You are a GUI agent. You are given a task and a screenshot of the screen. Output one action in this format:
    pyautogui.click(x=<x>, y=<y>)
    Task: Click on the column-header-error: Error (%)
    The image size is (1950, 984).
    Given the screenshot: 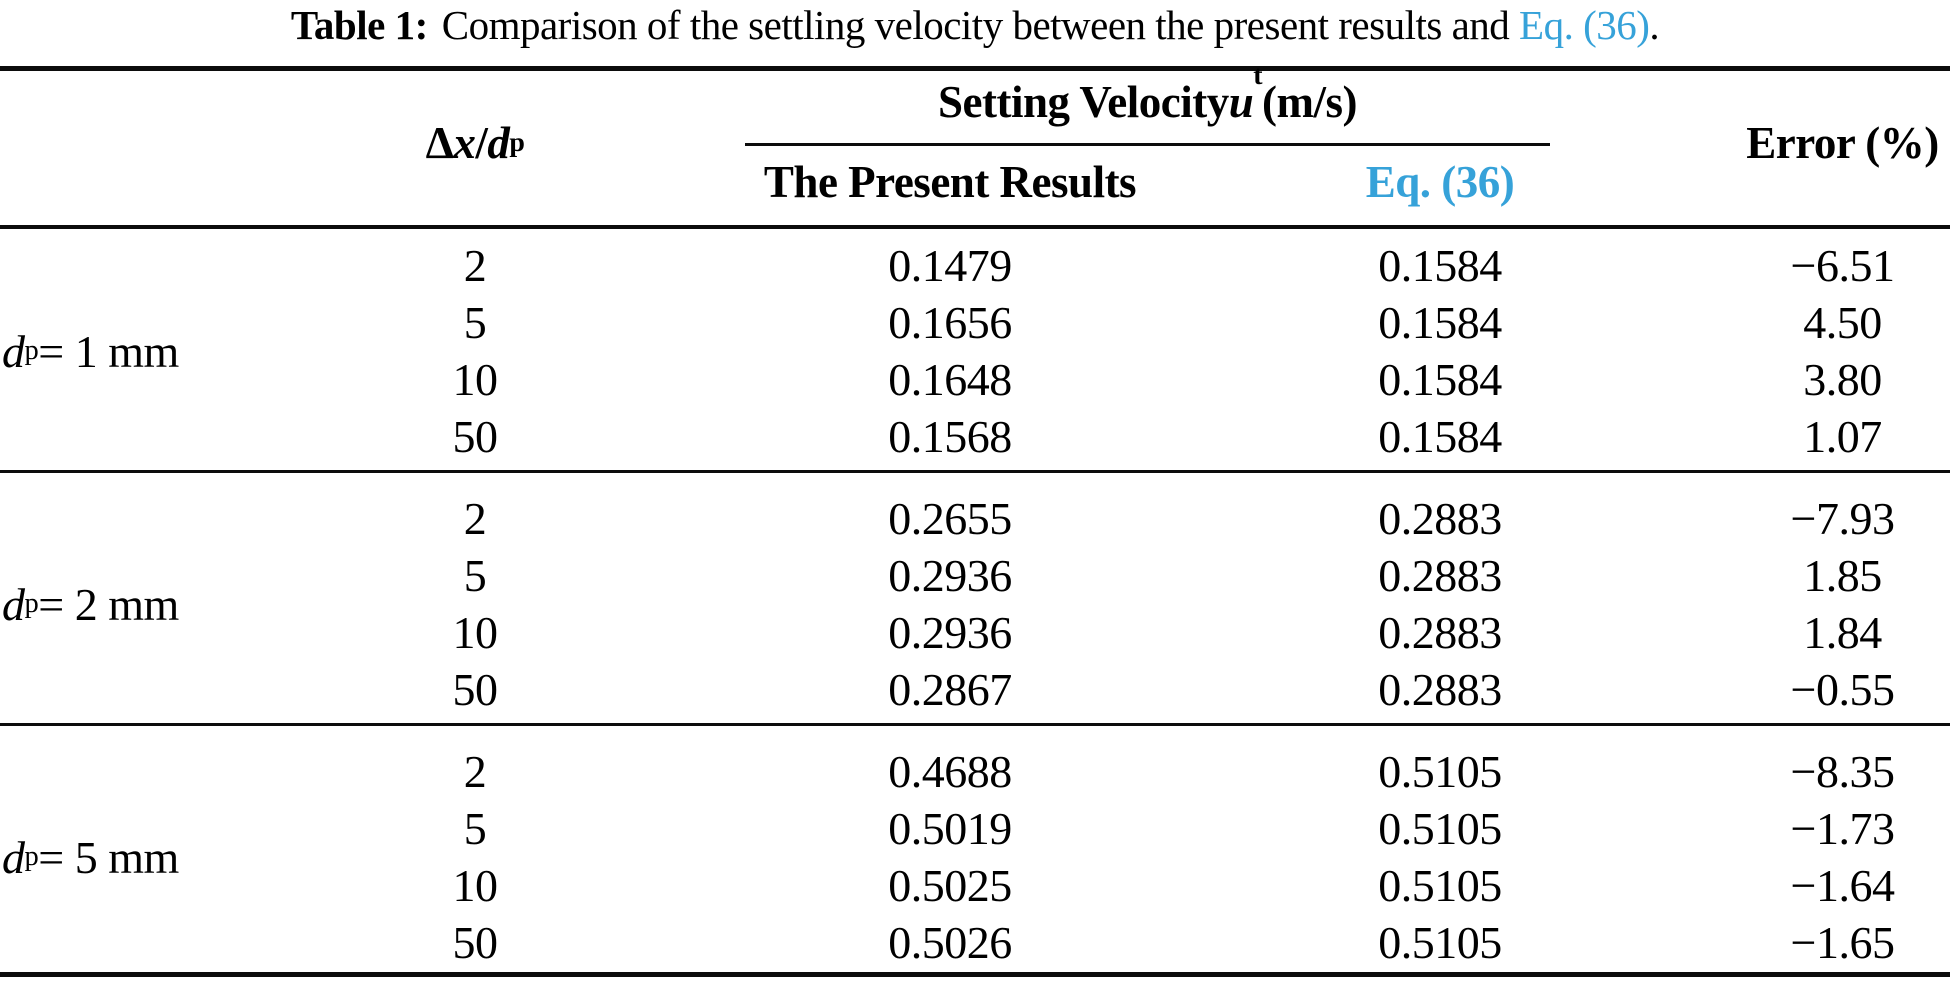 What is the action you would take?
    pyautogui.click(x=1842, y=143)
    